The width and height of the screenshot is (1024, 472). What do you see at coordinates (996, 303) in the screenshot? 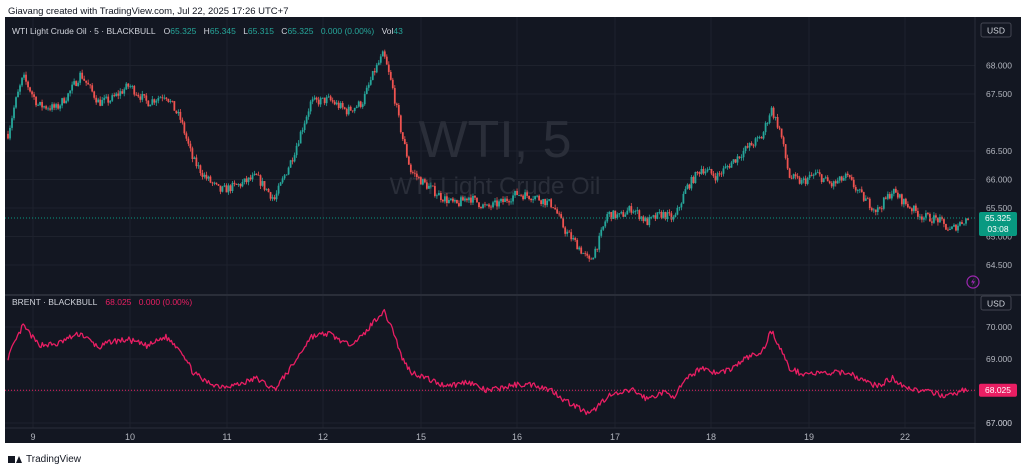
I see `brent-currency-button: USD` at bounding box center [996, 303].